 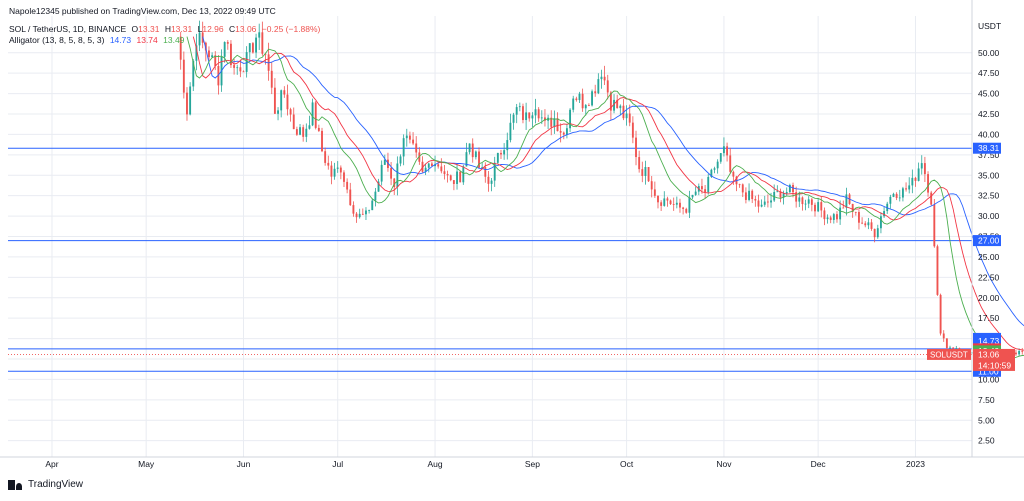 What do you see at coordinates (45, 484) in the screenshot?
I see `tradingview-footer: TradingView` at bounding box center [45, 484].